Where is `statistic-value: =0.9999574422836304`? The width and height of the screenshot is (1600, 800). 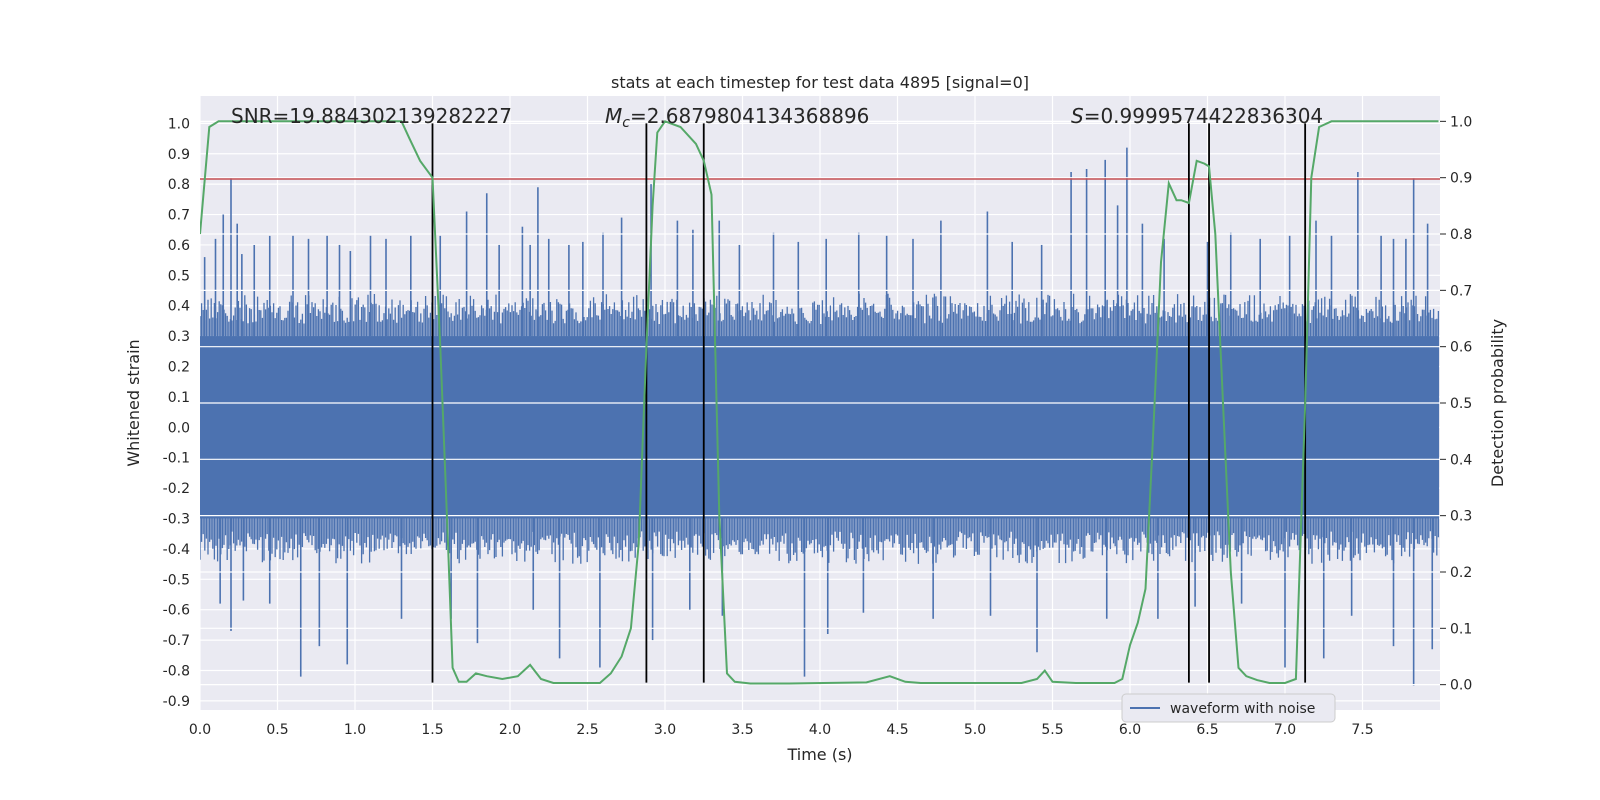
statistic-value: =0.9999574422836304 is located at coordinates (1203, 116).